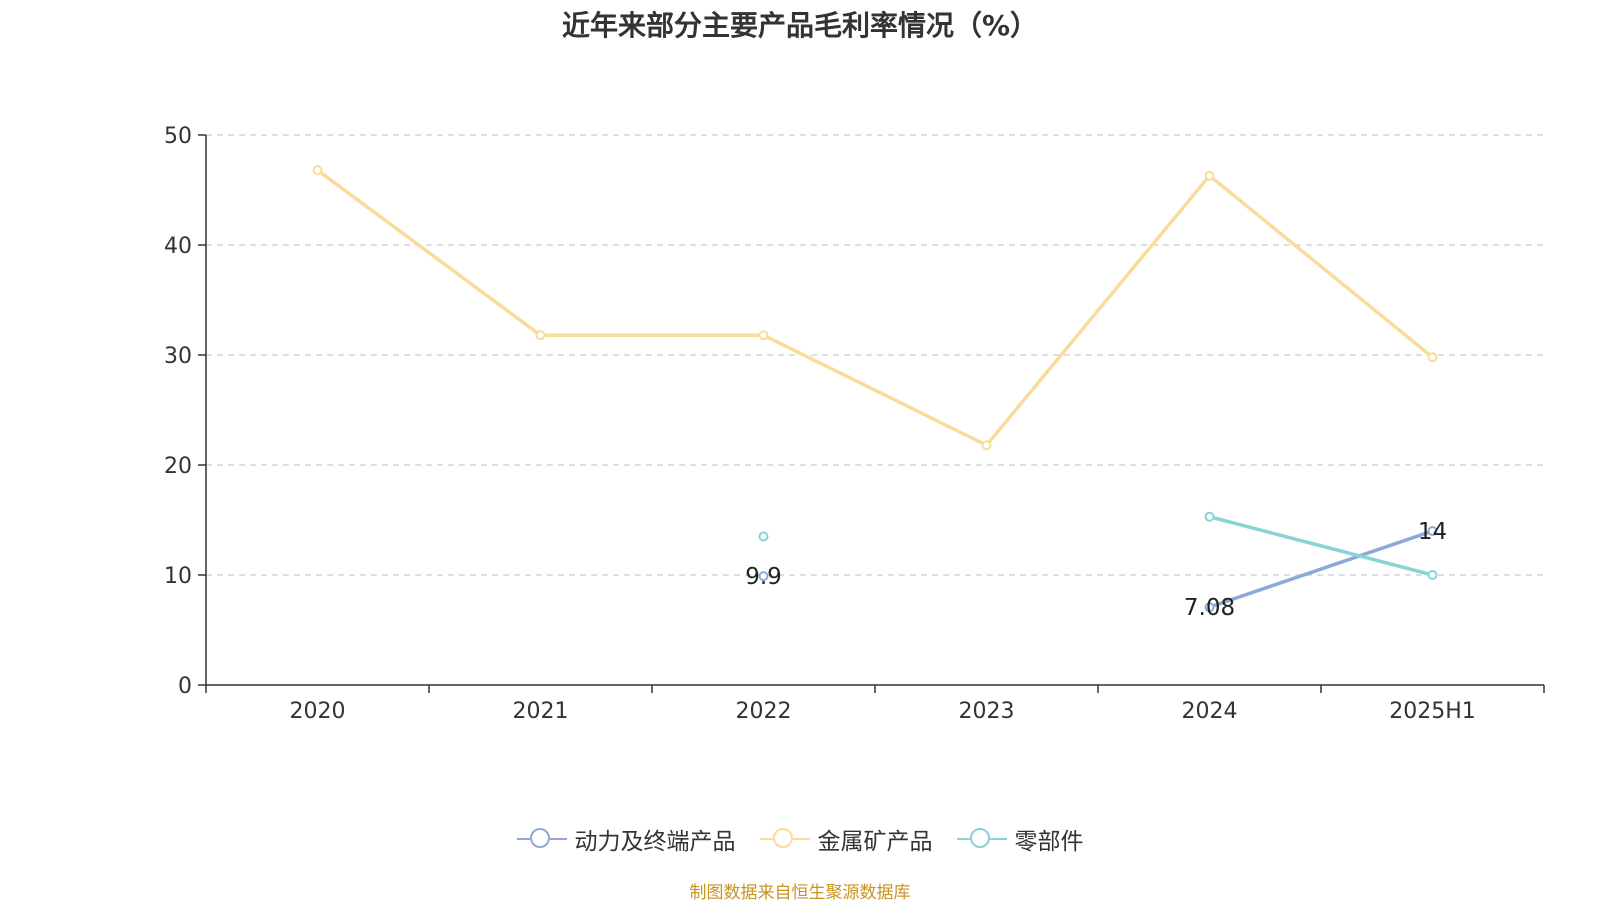  Describe the element at coordinates (987, 711) in the screenshot. I see `x-tick-label: 2023` at that location.